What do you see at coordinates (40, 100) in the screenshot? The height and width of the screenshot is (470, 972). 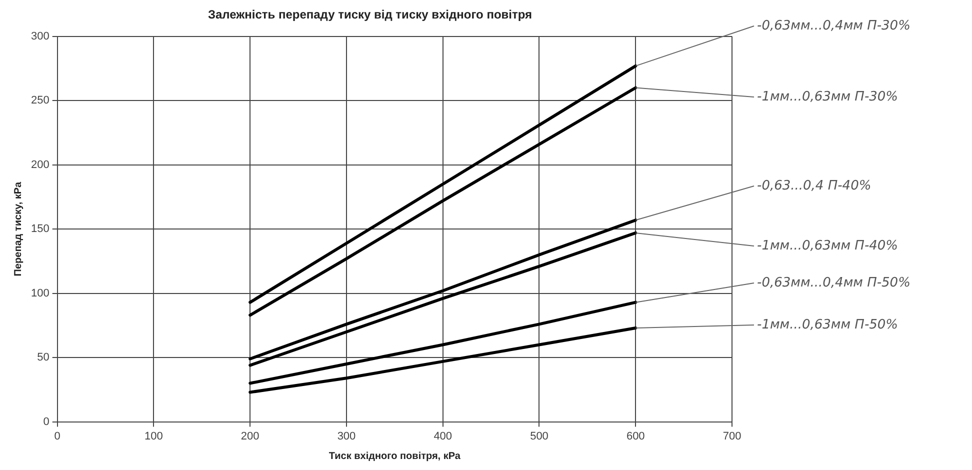 I see `y-tick-label: 250` at bounding box center [40, 100].